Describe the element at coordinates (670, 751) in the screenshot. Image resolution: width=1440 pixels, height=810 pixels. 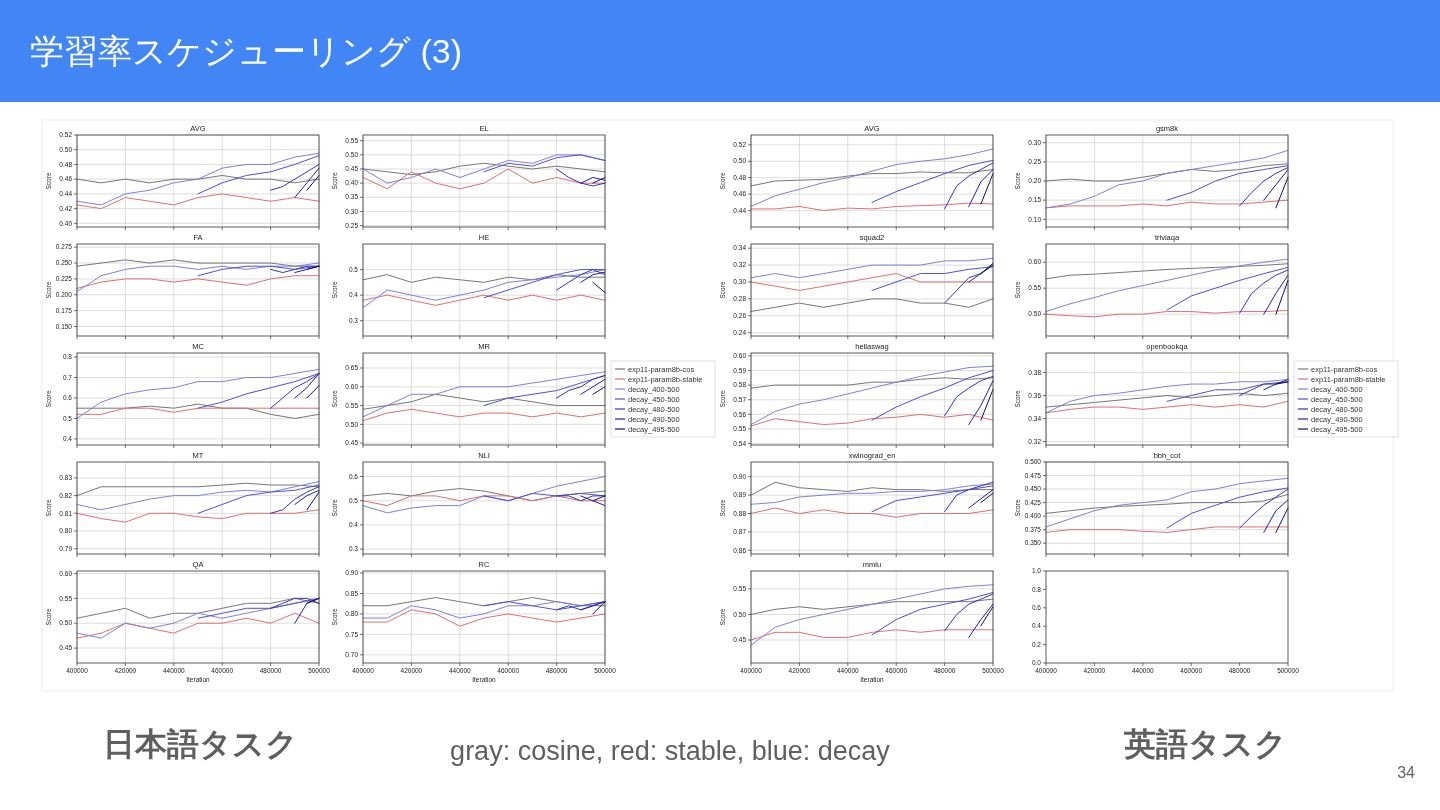
I see `text: gray: cosine, red: stable, blue: decay` at that location.